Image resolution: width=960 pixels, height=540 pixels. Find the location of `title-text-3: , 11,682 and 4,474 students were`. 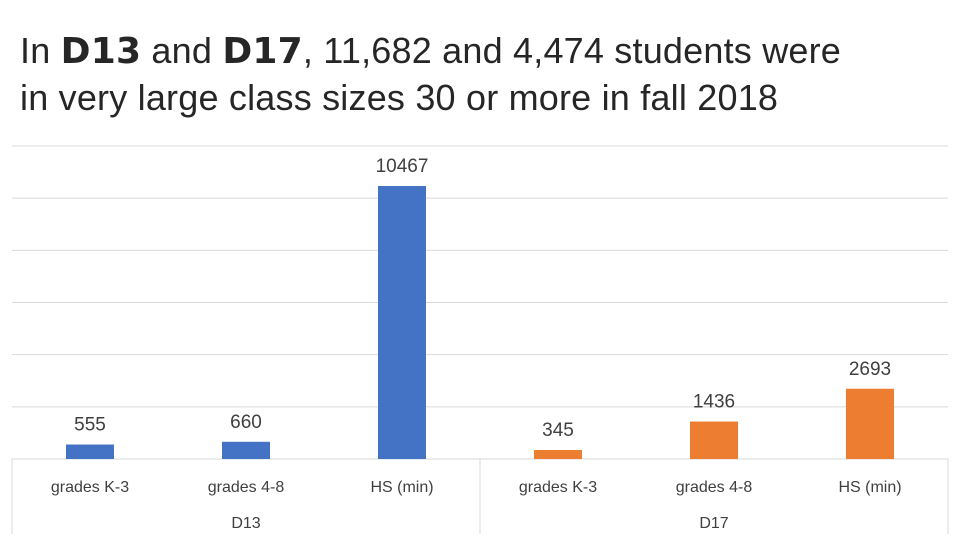

title-text-3: , 11,682 and 4,474 students were is located at coordinates (572, 50).